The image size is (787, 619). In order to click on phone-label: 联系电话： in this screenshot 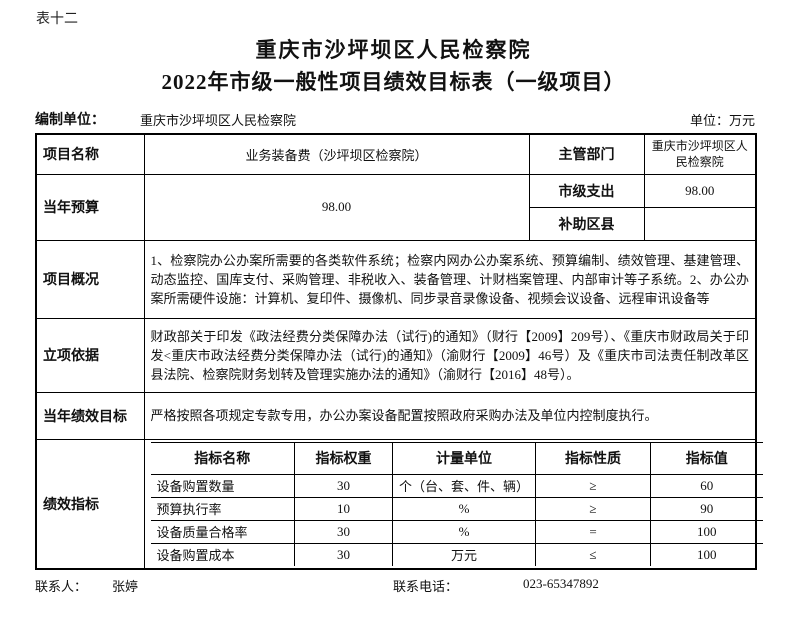, I will do `click(426, 586)`.